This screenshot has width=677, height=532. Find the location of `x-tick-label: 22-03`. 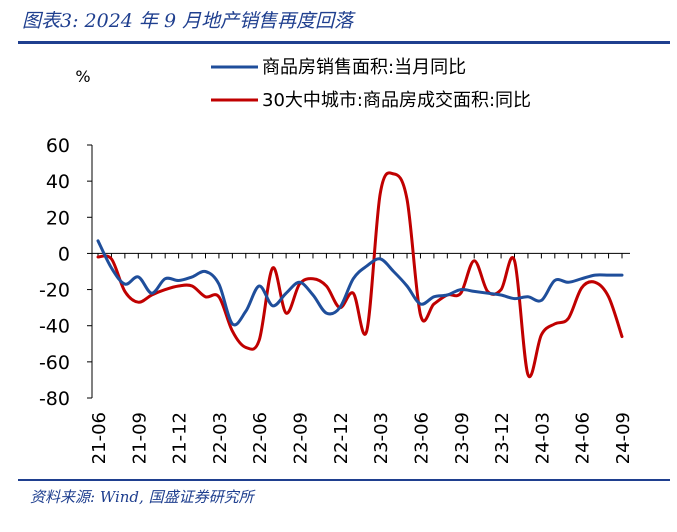

x-tick-label: 22-03 is located at coordinates (220, 438).